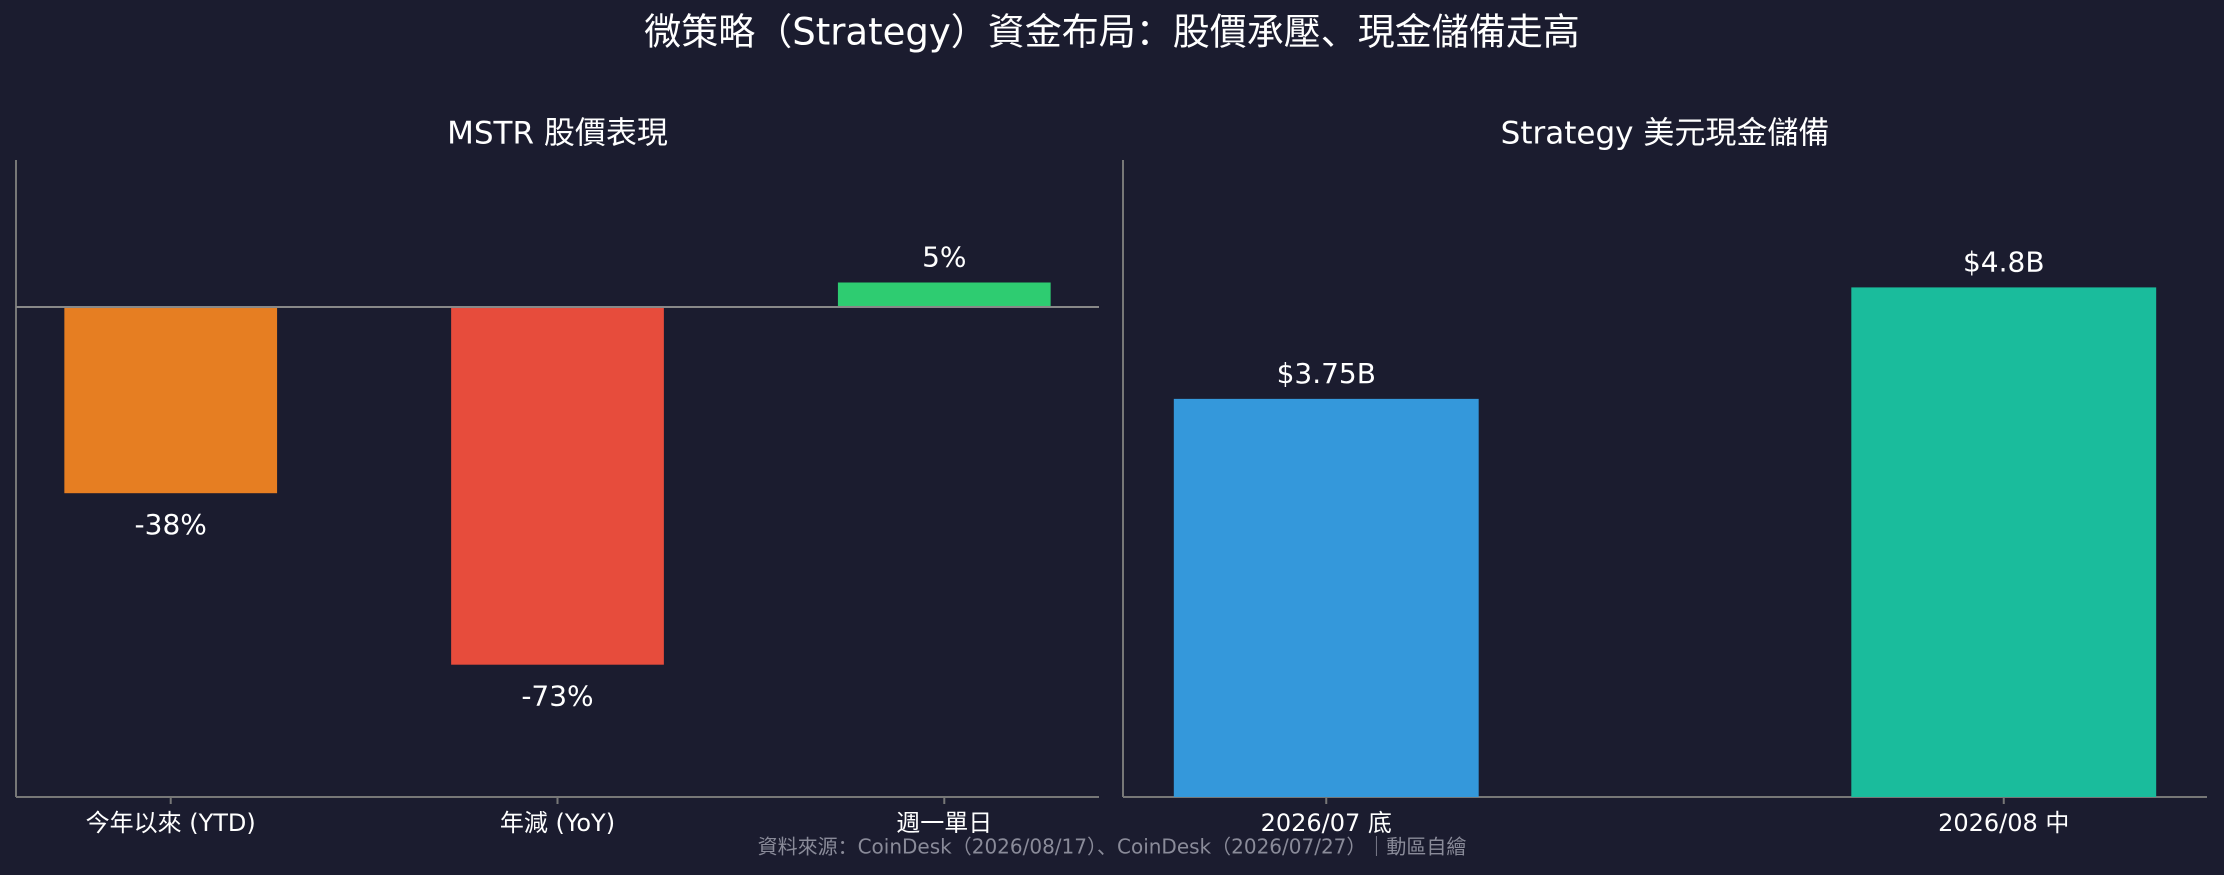 Image resolution: width=2224 pixels, height=875 pixels. I want to click on x-tick-label: 週一單日, so click(944, 823).